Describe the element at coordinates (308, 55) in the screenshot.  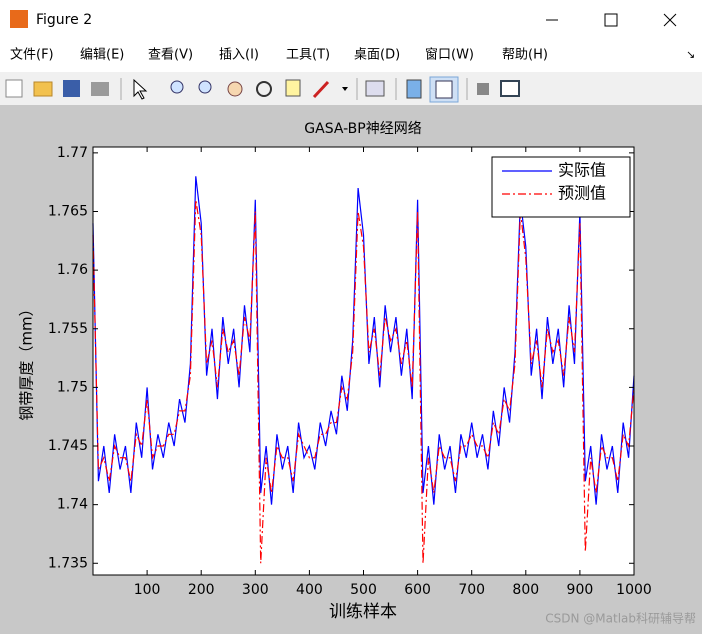
I see `menu-item: 工具(T)` at that location.